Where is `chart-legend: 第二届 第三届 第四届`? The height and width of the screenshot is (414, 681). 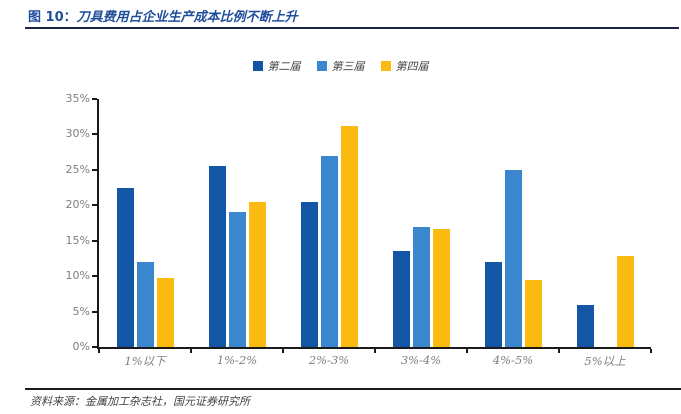 chart-legend: 第二届 第三届 第四届 is located at coordinates (340, 66).